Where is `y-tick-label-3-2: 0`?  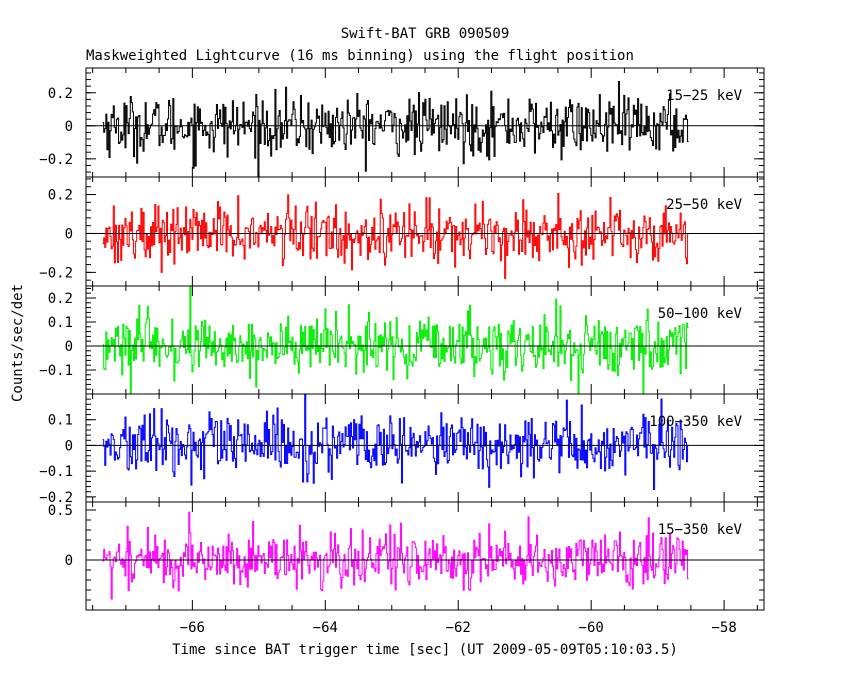 y-tick-label-3-2: 0 is located at coordinates (69, 347).